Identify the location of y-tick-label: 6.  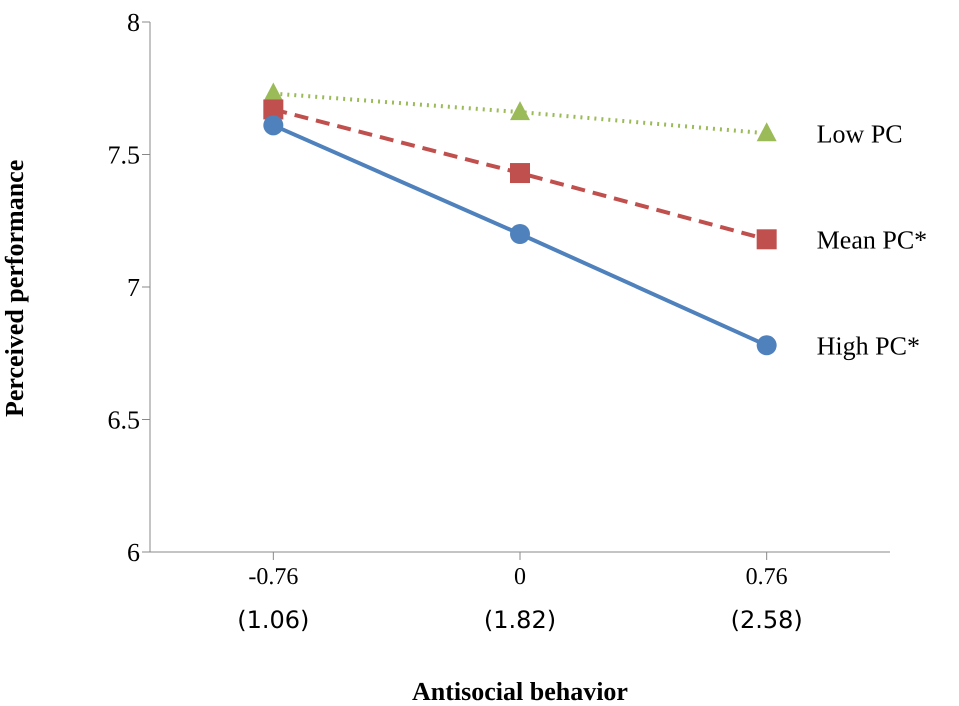
(133, 553).